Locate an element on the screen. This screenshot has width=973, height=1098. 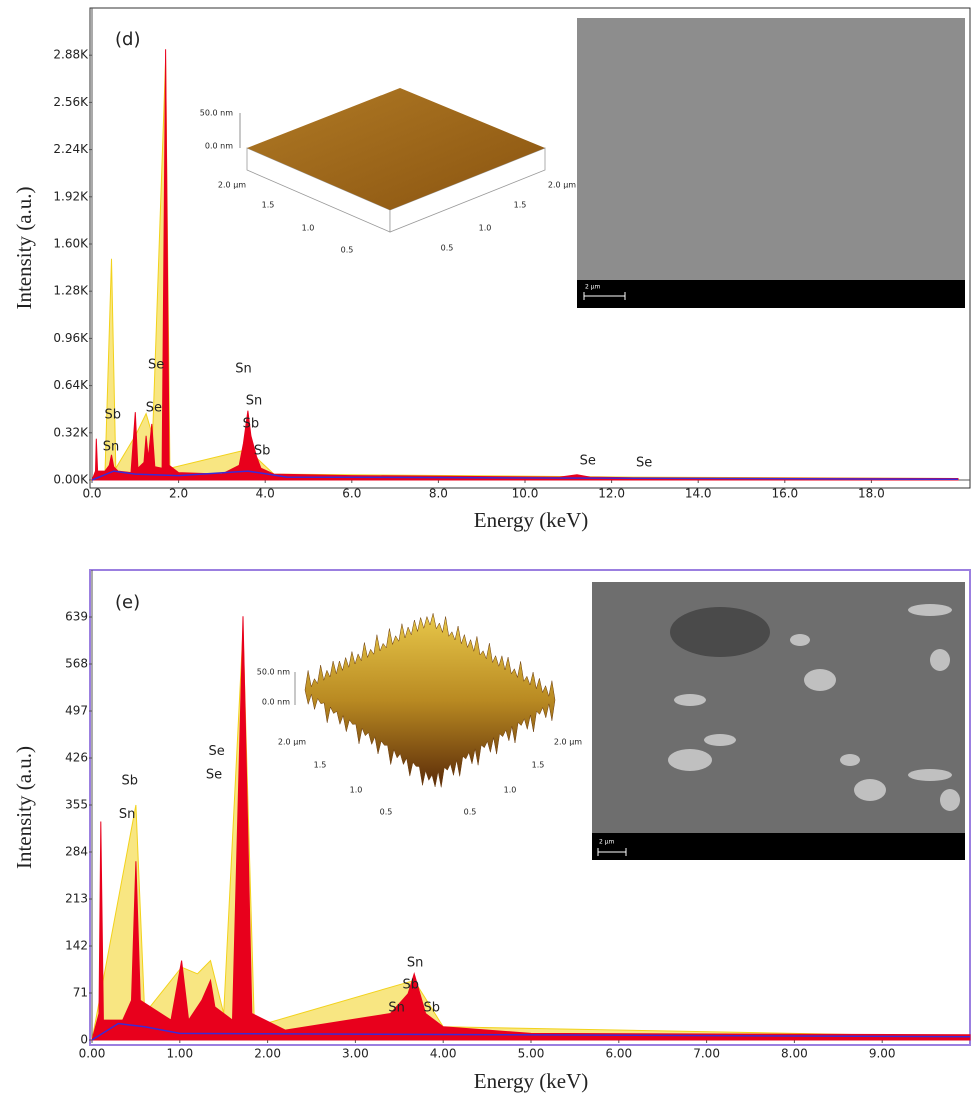
x-tick-label: 7.00 is located at coordinates (706, 1054).